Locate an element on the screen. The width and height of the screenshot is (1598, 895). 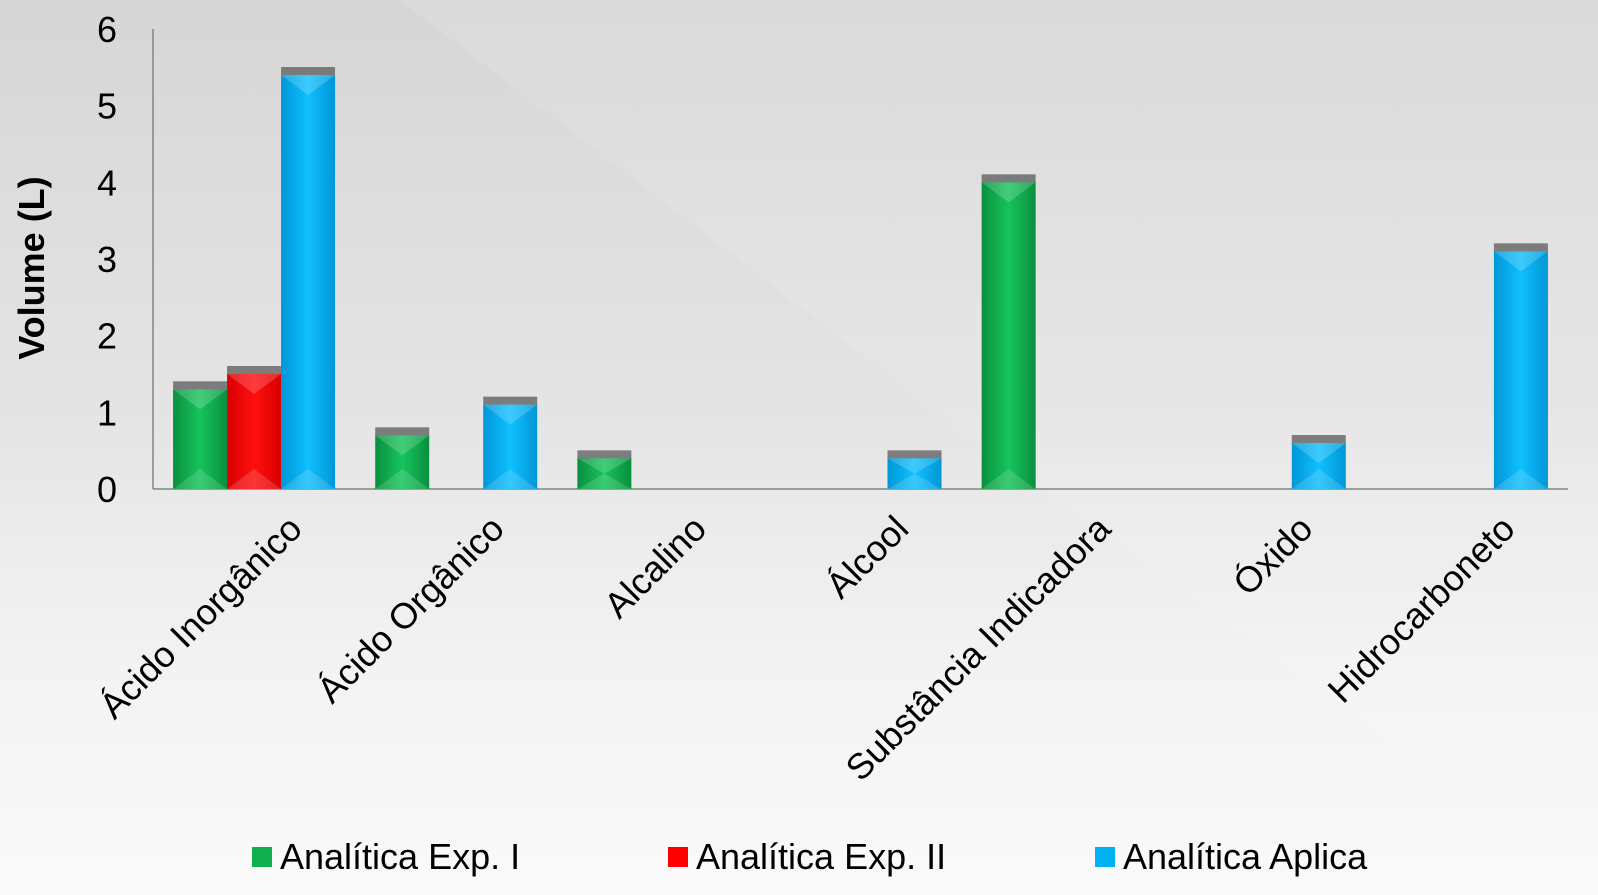
y-axis-title: Volume (L) is located at coordinates (31, 267).